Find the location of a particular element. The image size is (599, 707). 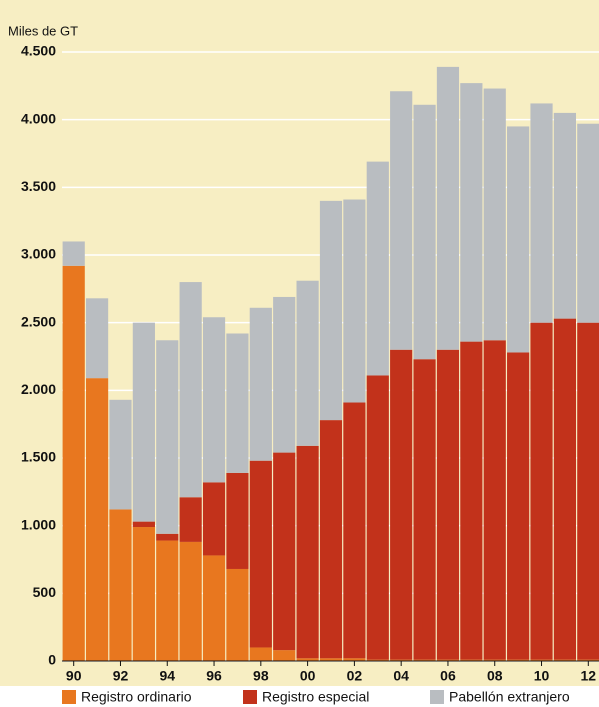

x-tick-label: 02 is located at coordinates (355, 676).